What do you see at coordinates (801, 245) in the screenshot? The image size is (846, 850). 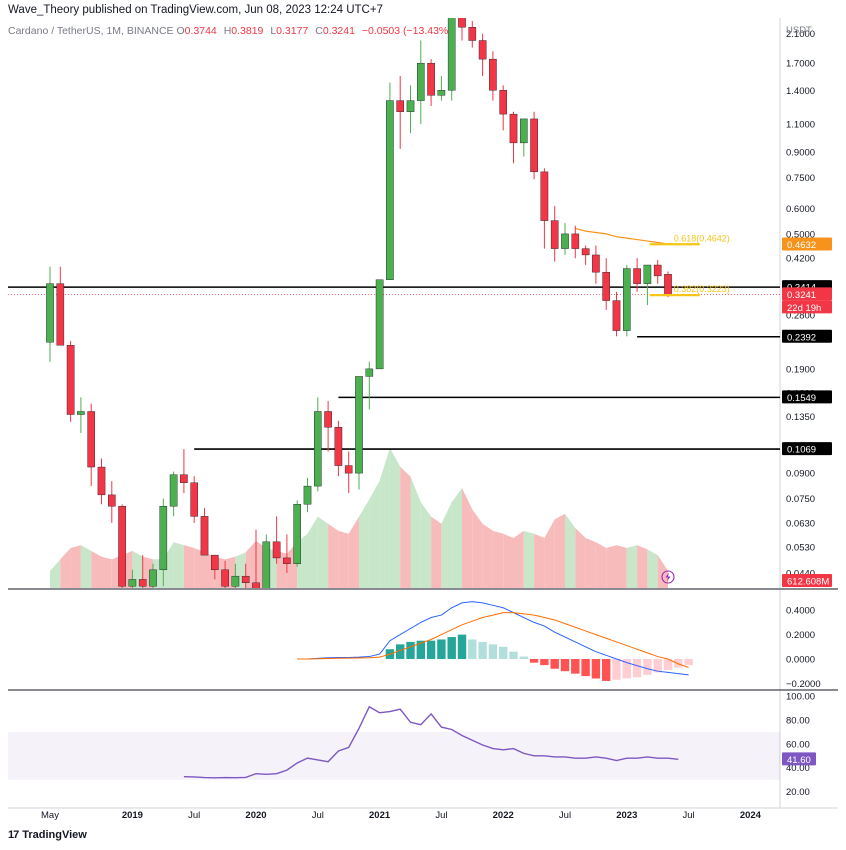 I see `ema-price-badge-text: 0.4632` at bounding box center [801, 245].